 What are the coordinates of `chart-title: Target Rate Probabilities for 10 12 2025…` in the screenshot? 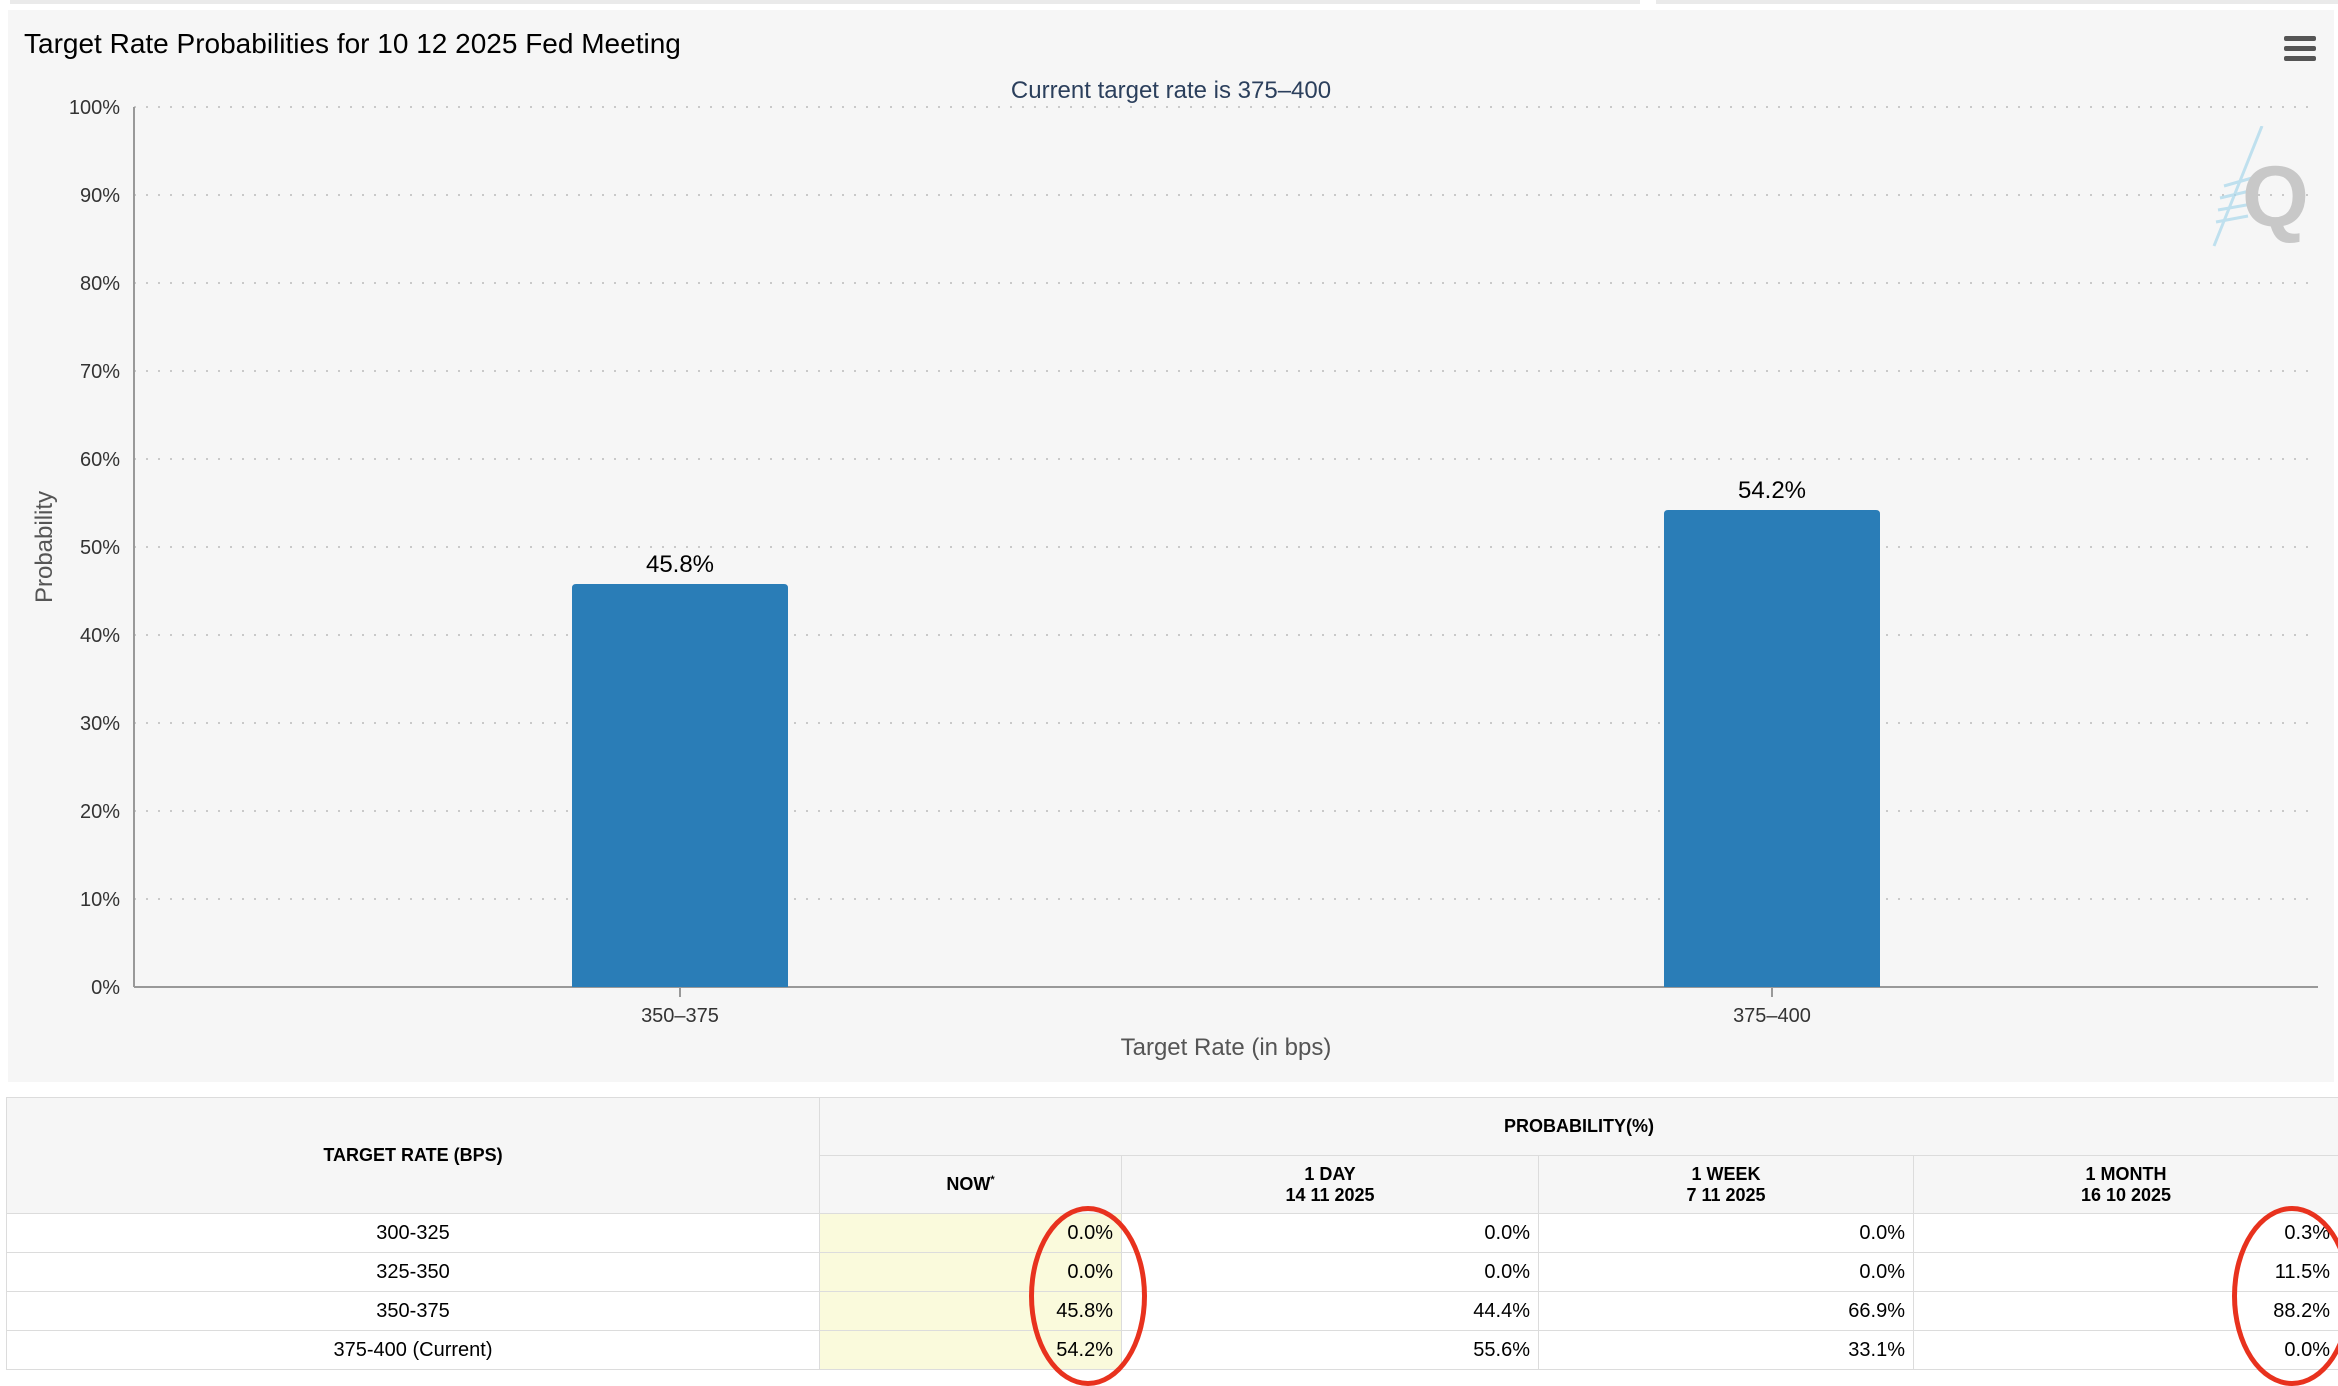 It's located at (352, 44).